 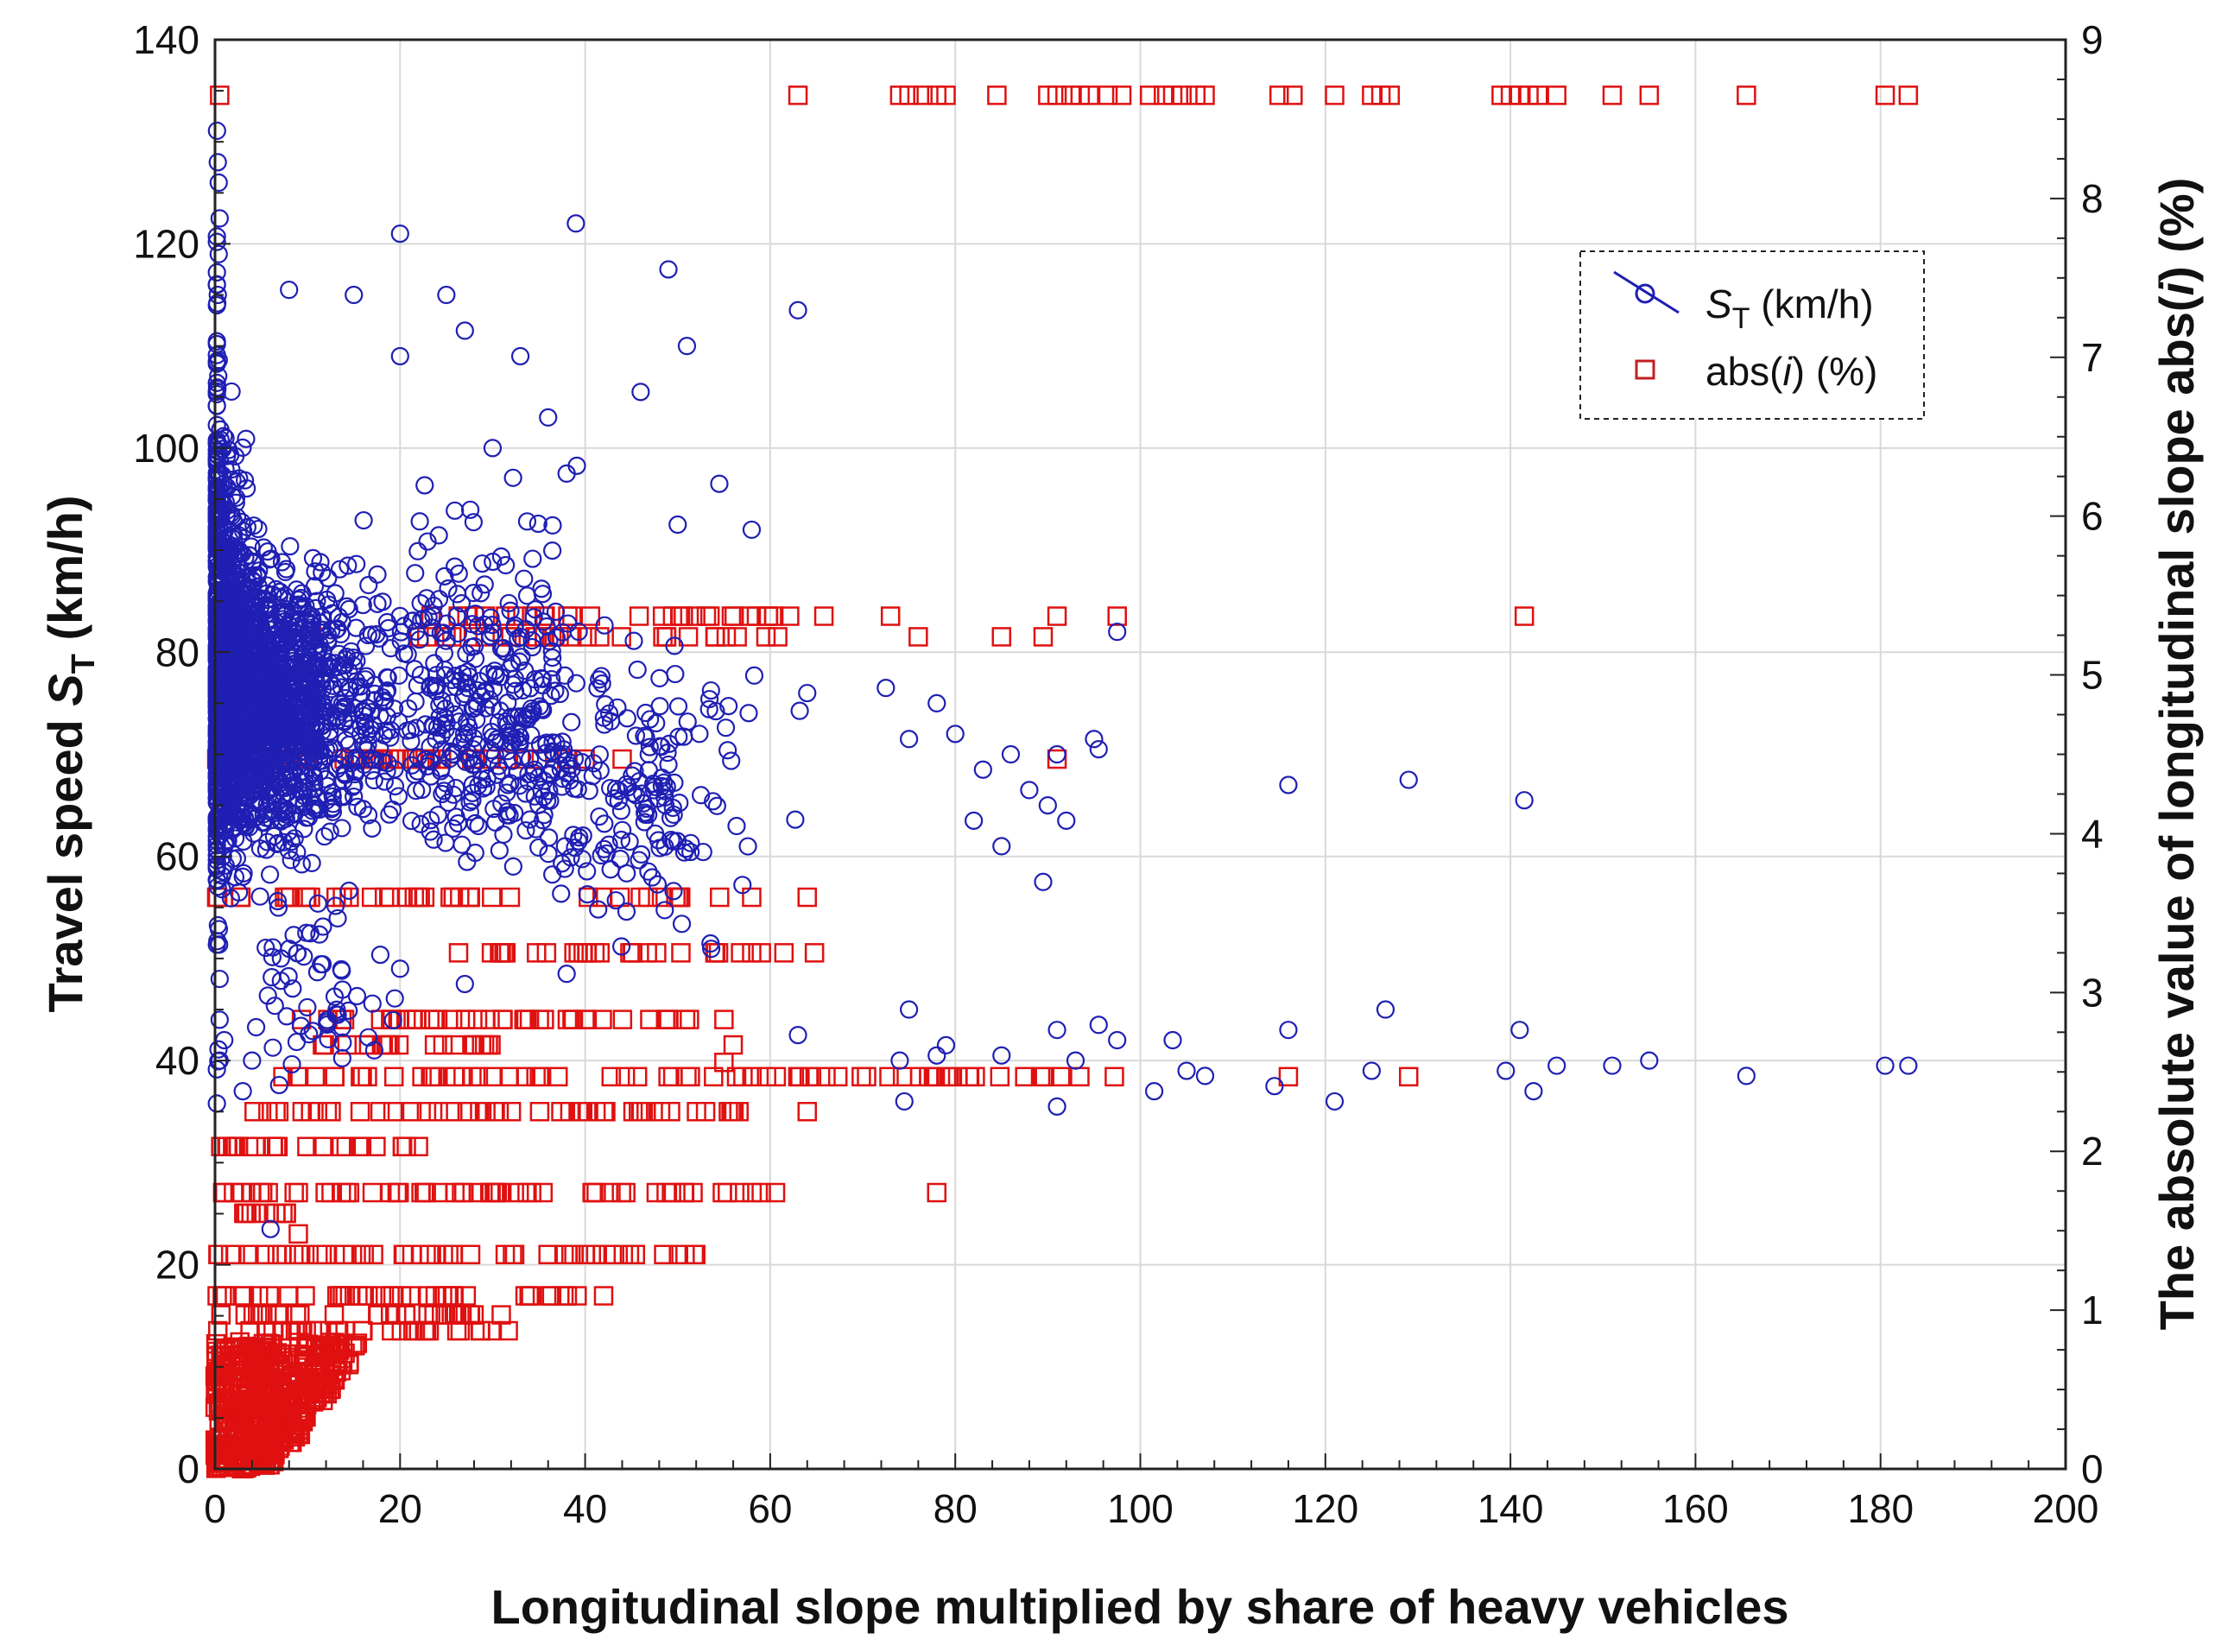 I want to click on y-left-tick-label: 0, so click(x=188, y=1468).